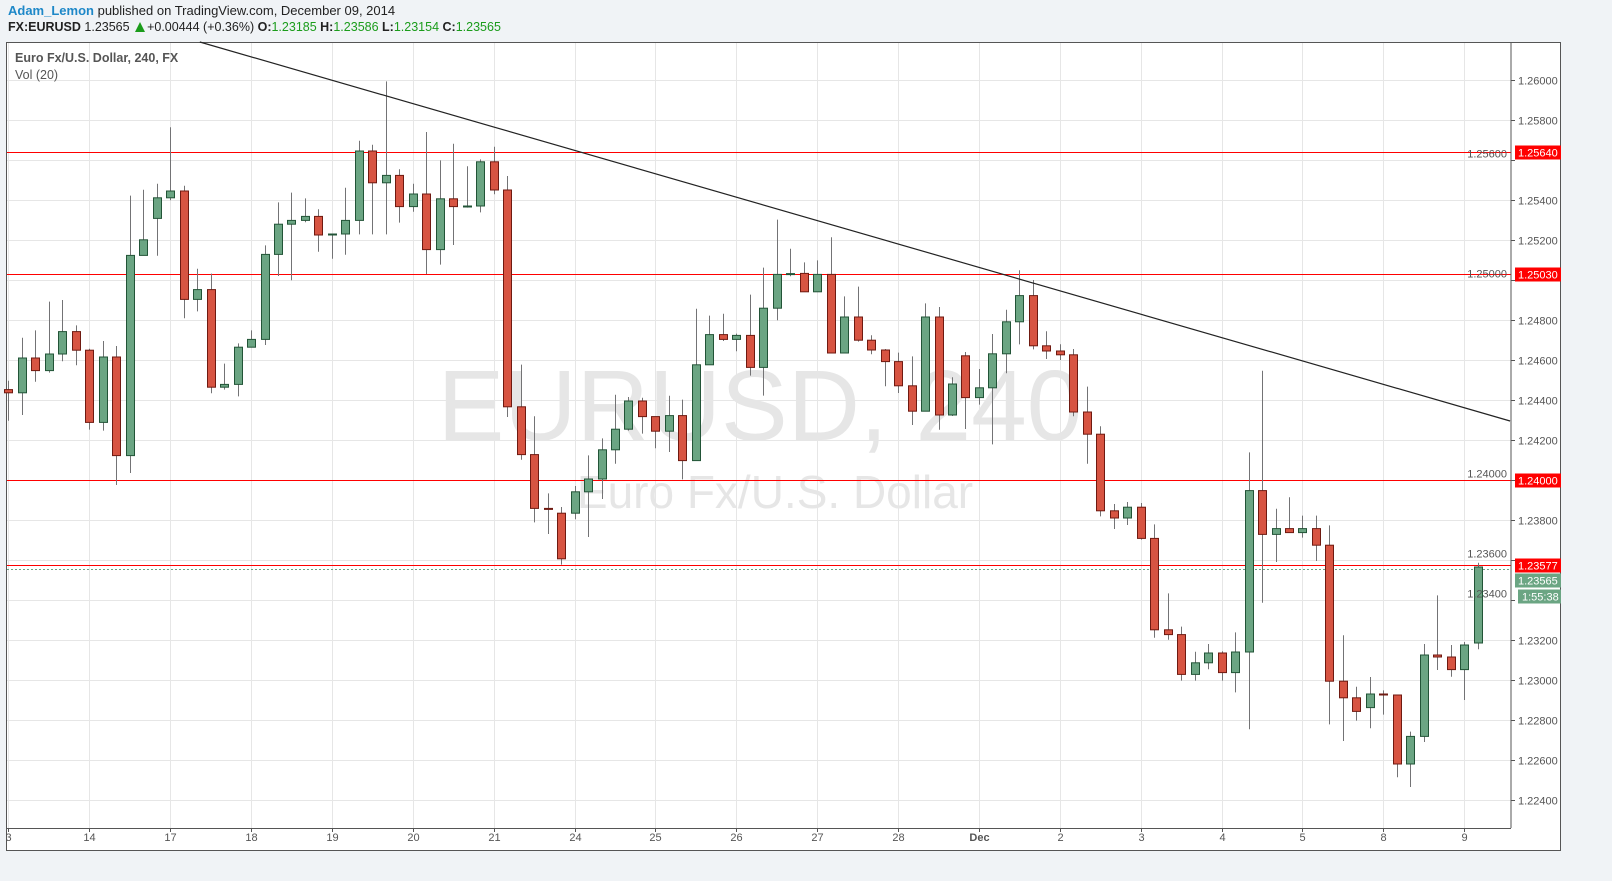  What do you see at coordinates (736, 836) in the screenshot?
I see `time-axis: 3 14 17 18 19 20 21 24 25 26 27 28 Dec 2 3 4 5 8 9` at bounding box center [736, 836].